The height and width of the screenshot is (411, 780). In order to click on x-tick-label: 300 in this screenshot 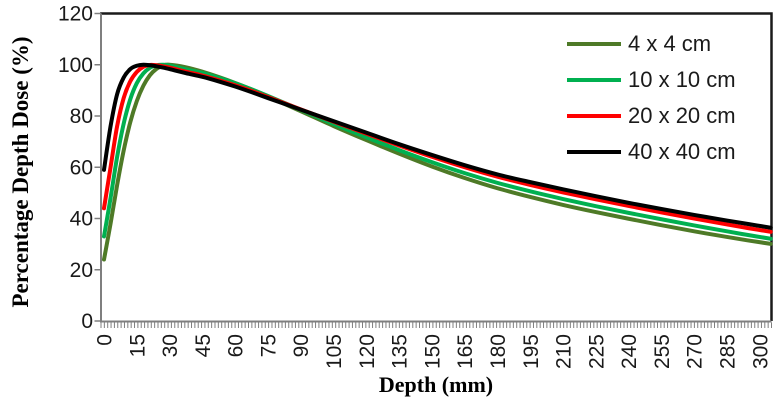, I will do `click(760, 351)`.